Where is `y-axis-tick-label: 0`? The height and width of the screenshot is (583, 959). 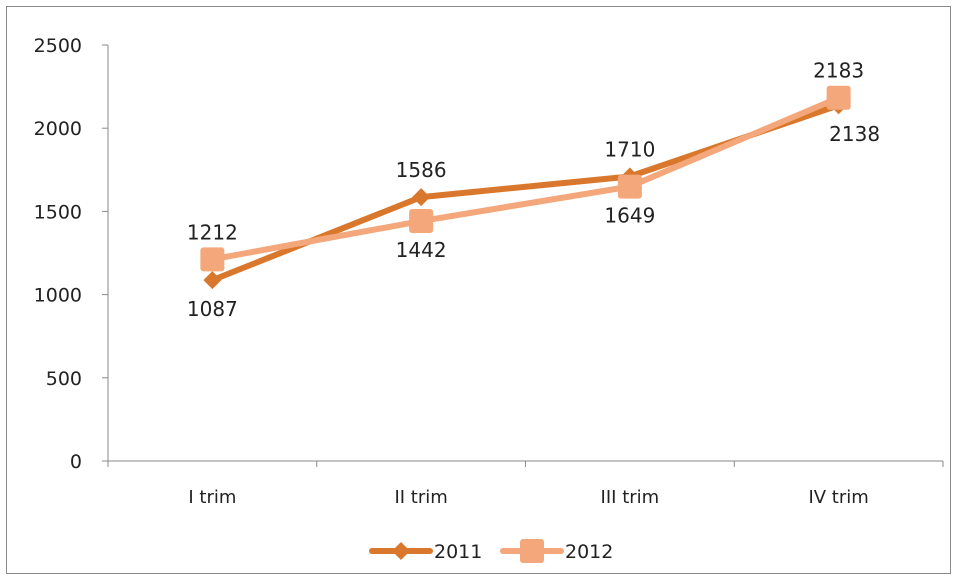 y-axis-tick-label: 0 is located at coordinates (76, 462).